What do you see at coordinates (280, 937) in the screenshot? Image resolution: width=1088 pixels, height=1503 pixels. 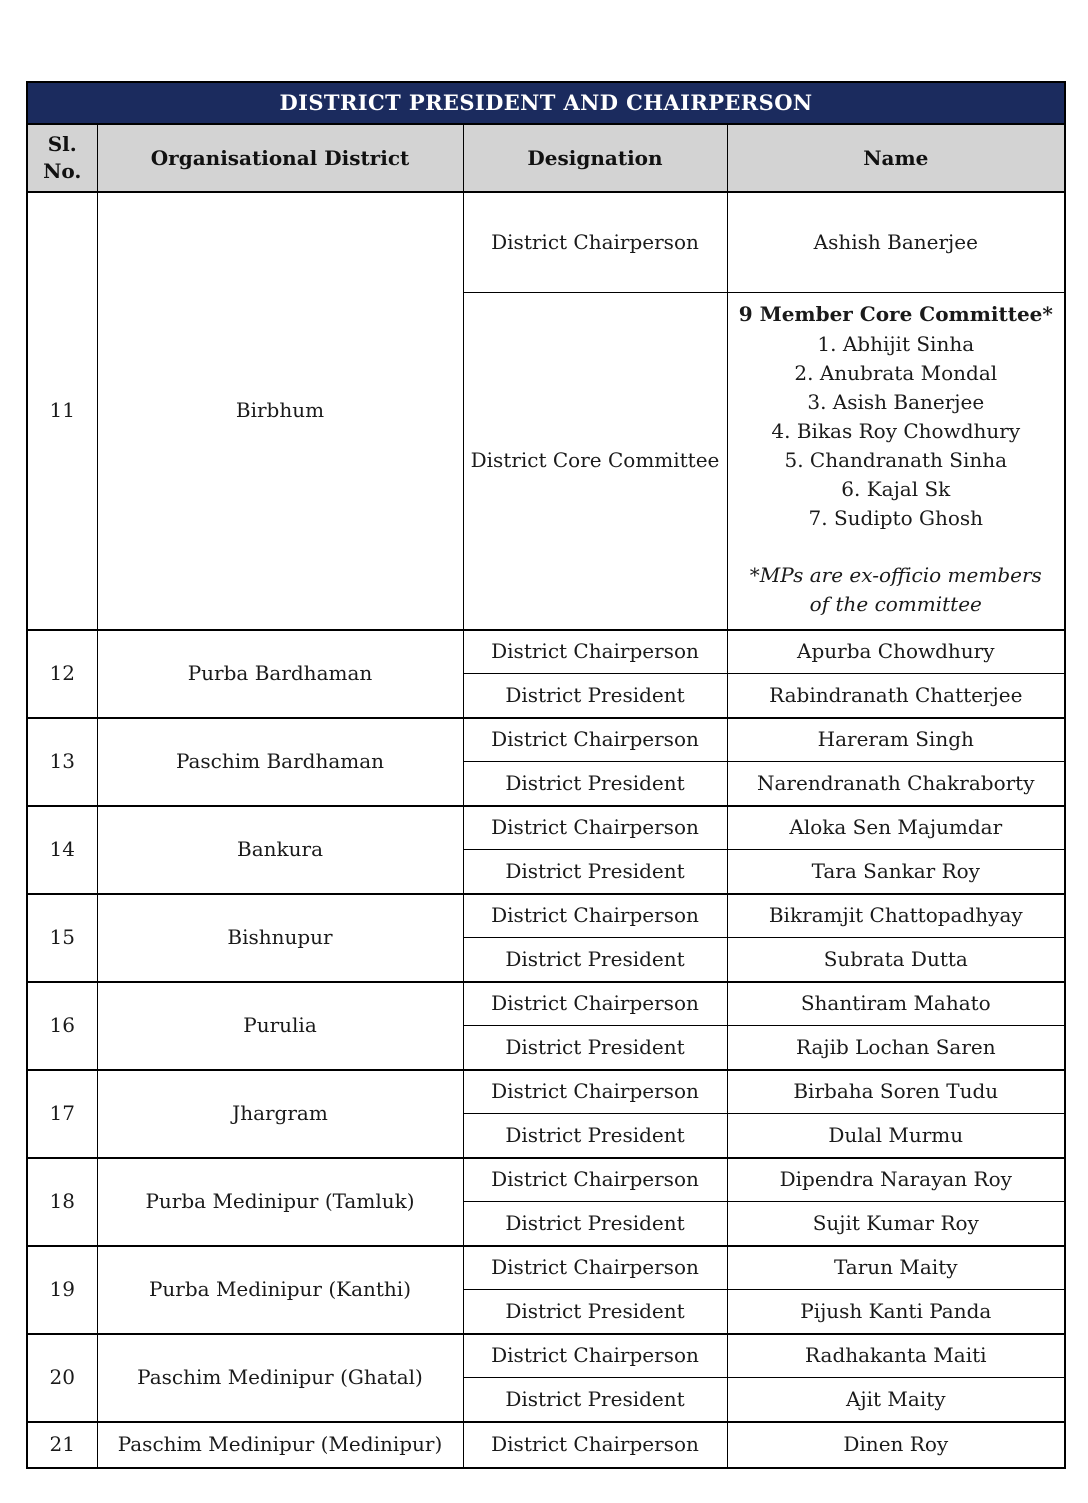 I see `district-cell: Bishnupur` at bounding box center [280, 937].